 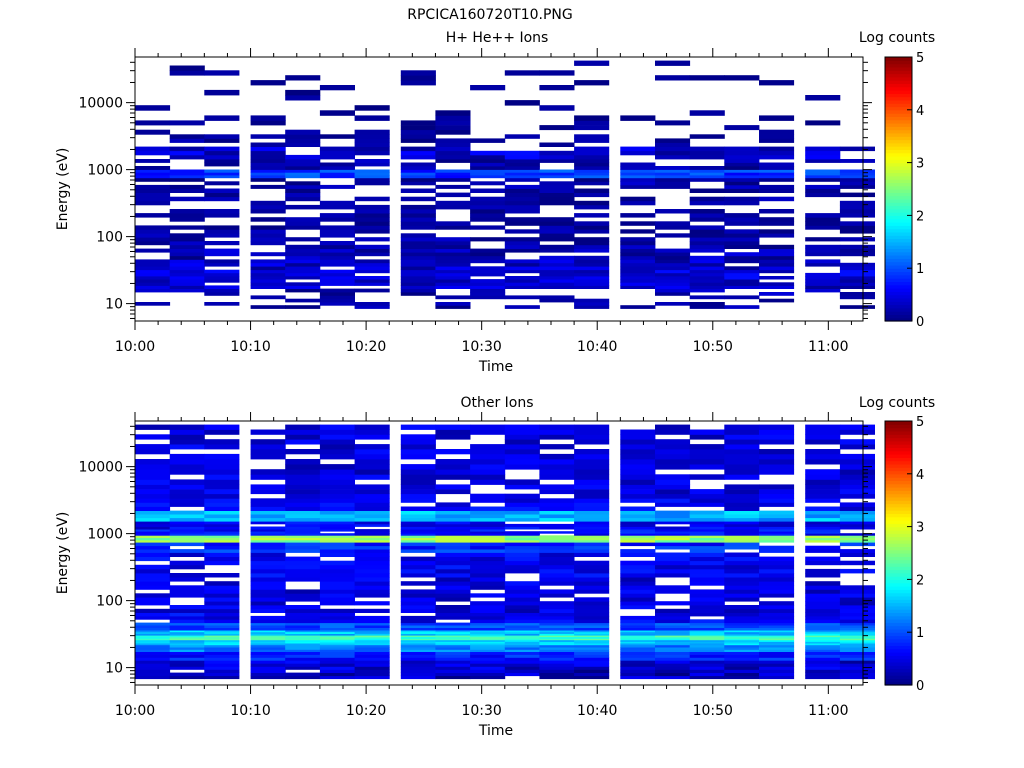 I want to click on panel-title: Other Ions, so click(x=496, y=403).